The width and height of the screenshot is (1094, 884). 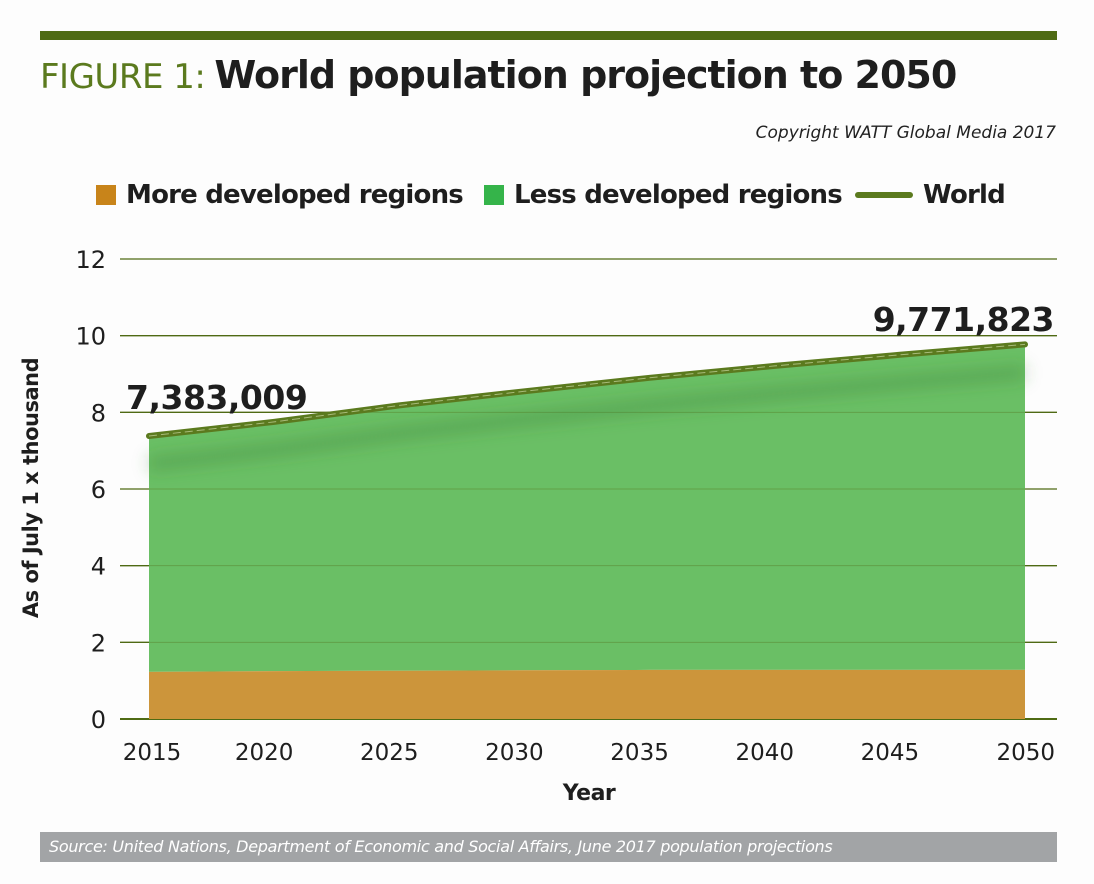 I want to click on legend-line-world, so click(x=884, y=195).